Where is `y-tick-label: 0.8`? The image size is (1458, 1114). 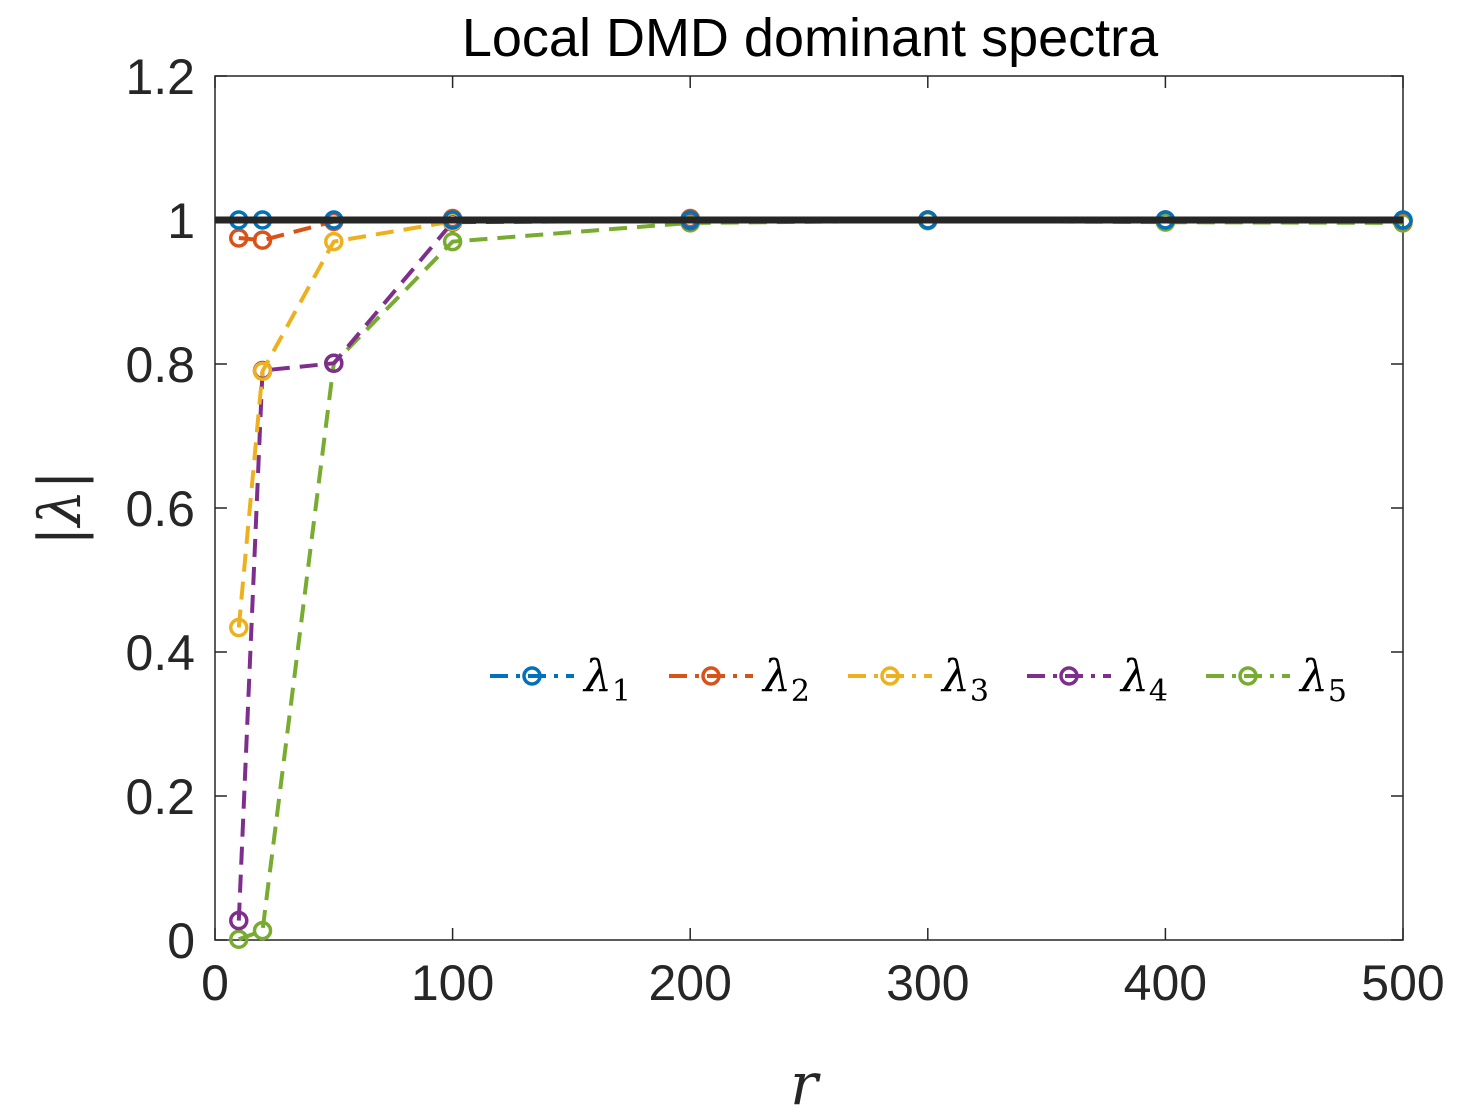
y-tick-label: 0.8 is located at coordinates (160, 365).